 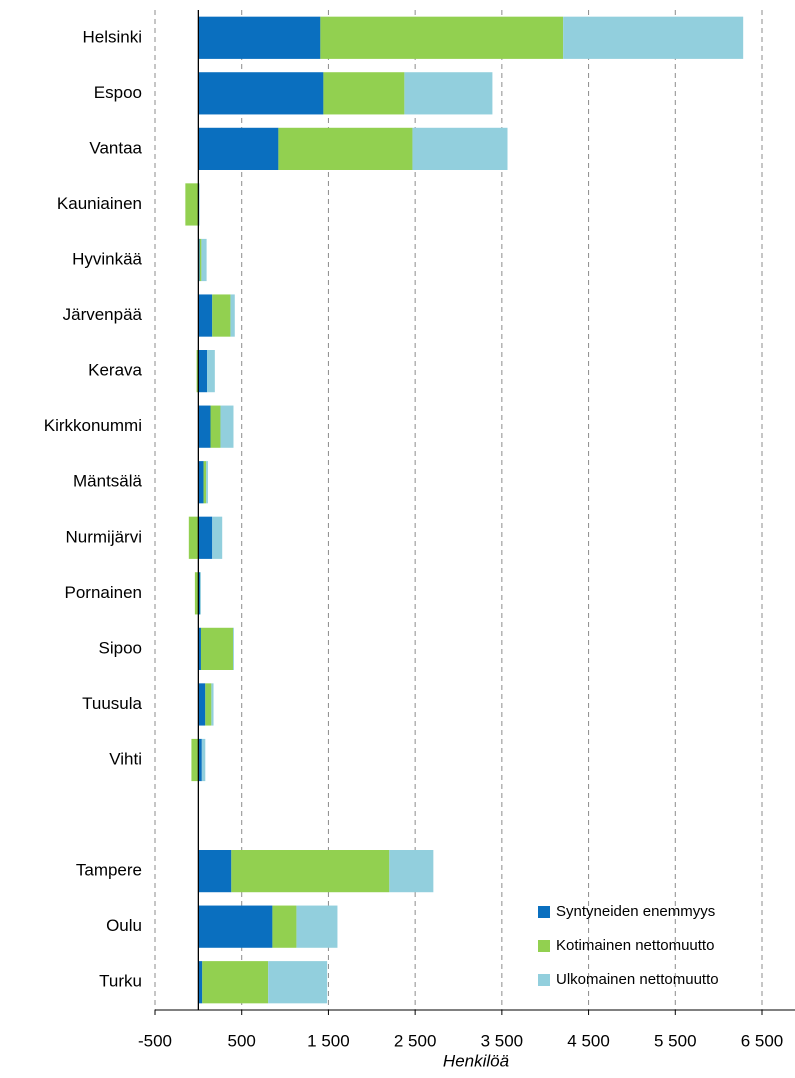 I want to click on x-tick-label: 3 500, so click(x=502, y=1040).